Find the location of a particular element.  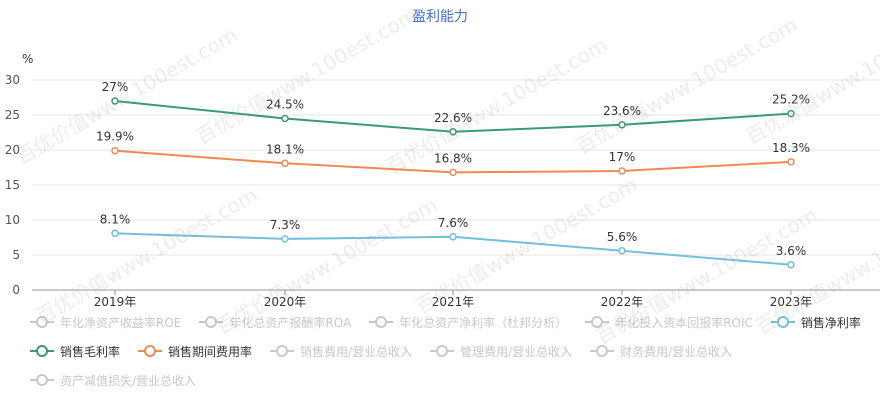

legend-label: 年化投入资本回报率ROIC is located at coordinates (684, 322).